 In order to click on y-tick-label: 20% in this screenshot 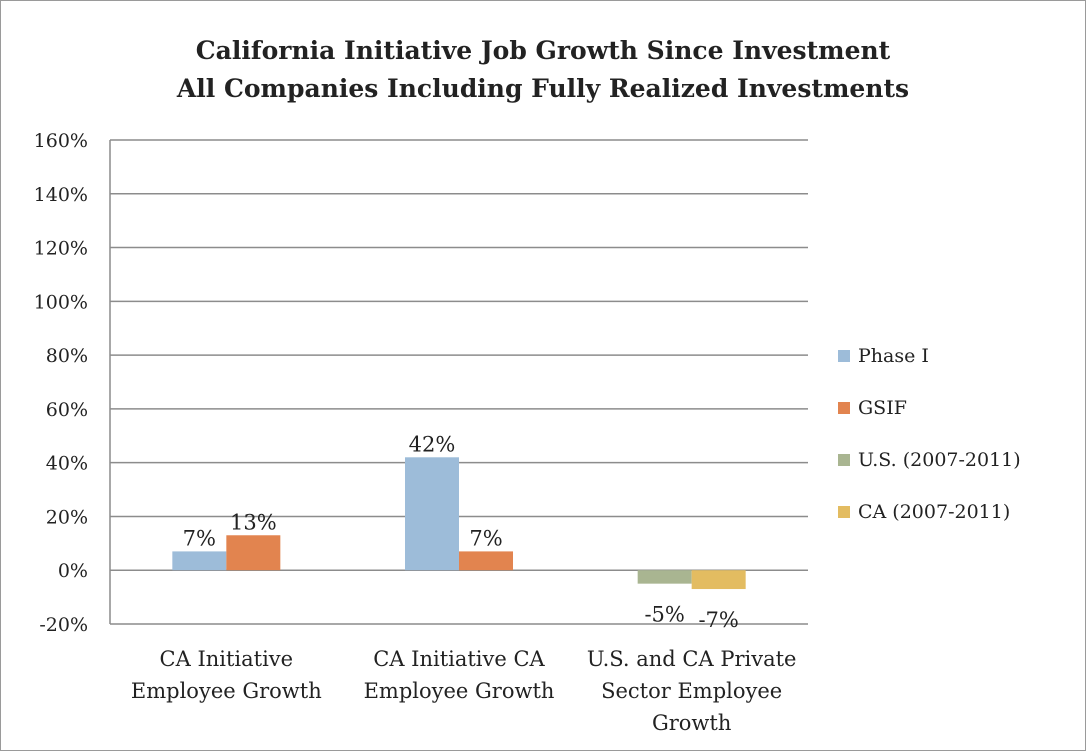, I will do `click(67, 517)`.